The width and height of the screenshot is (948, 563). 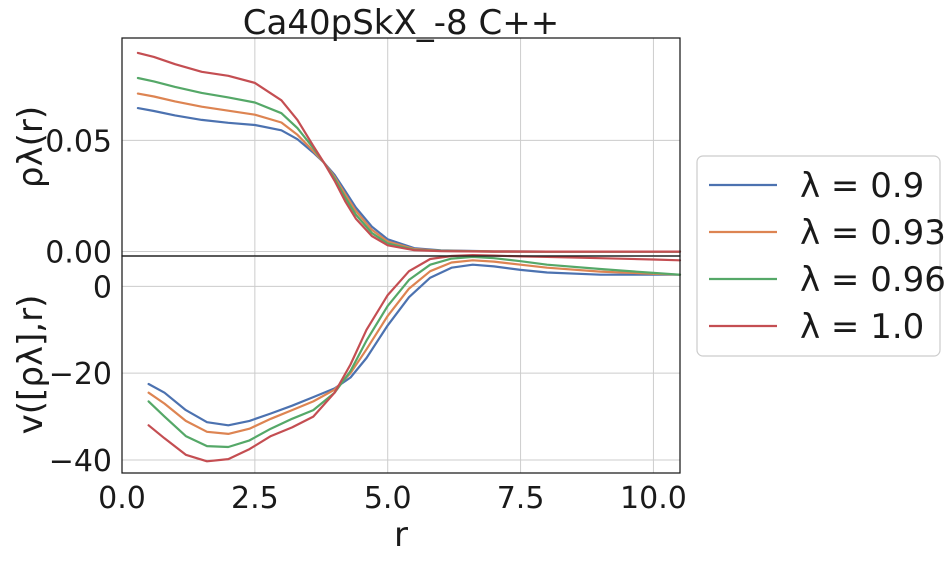 I want to click on y-axis-label: v([ρλ],r), so click(x=31, y=365).